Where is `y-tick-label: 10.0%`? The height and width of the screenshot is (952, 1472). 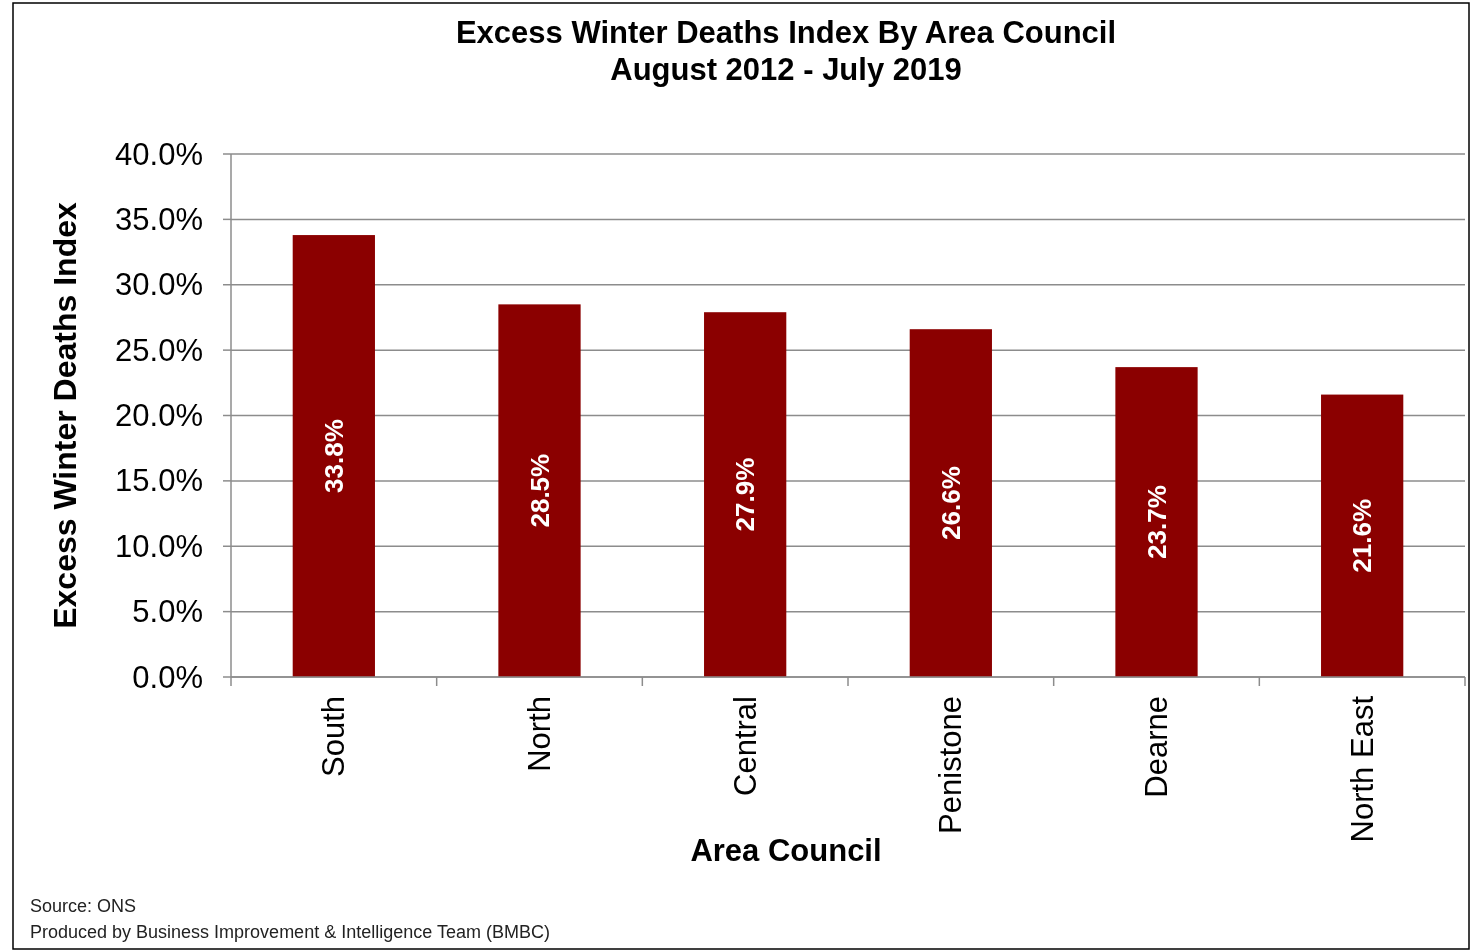 y-tick-label: 10.0% is located at coordinates (159, 546).